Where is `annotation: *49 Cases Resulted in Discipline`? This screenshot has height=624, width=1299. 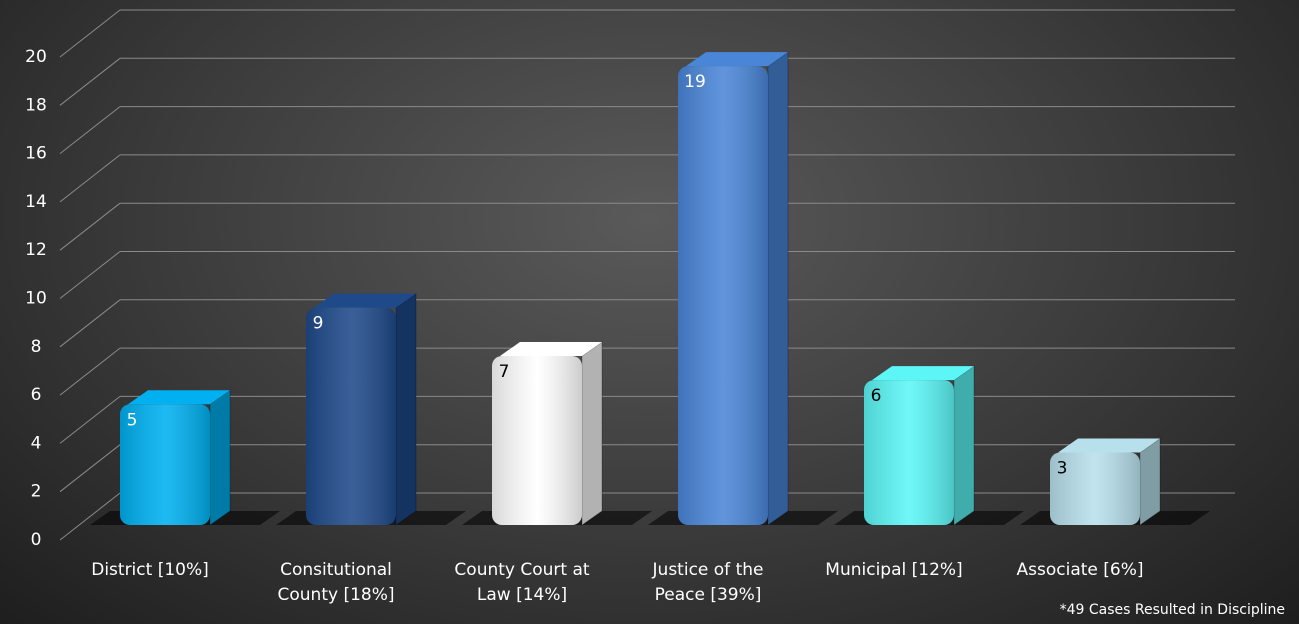 annotation: *49 Cases Resulted in Discipline is located at coordinates (1172, 610).